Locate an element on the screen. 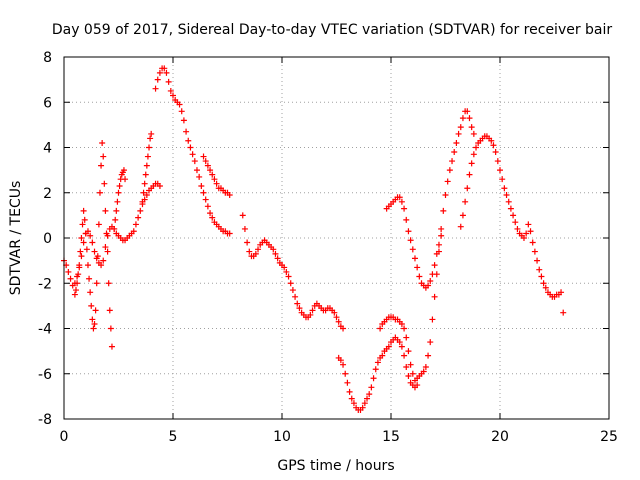 The width and height of the screenshot is (640, 480). y-tick-label: -2 is located at coordinates (45, 284).